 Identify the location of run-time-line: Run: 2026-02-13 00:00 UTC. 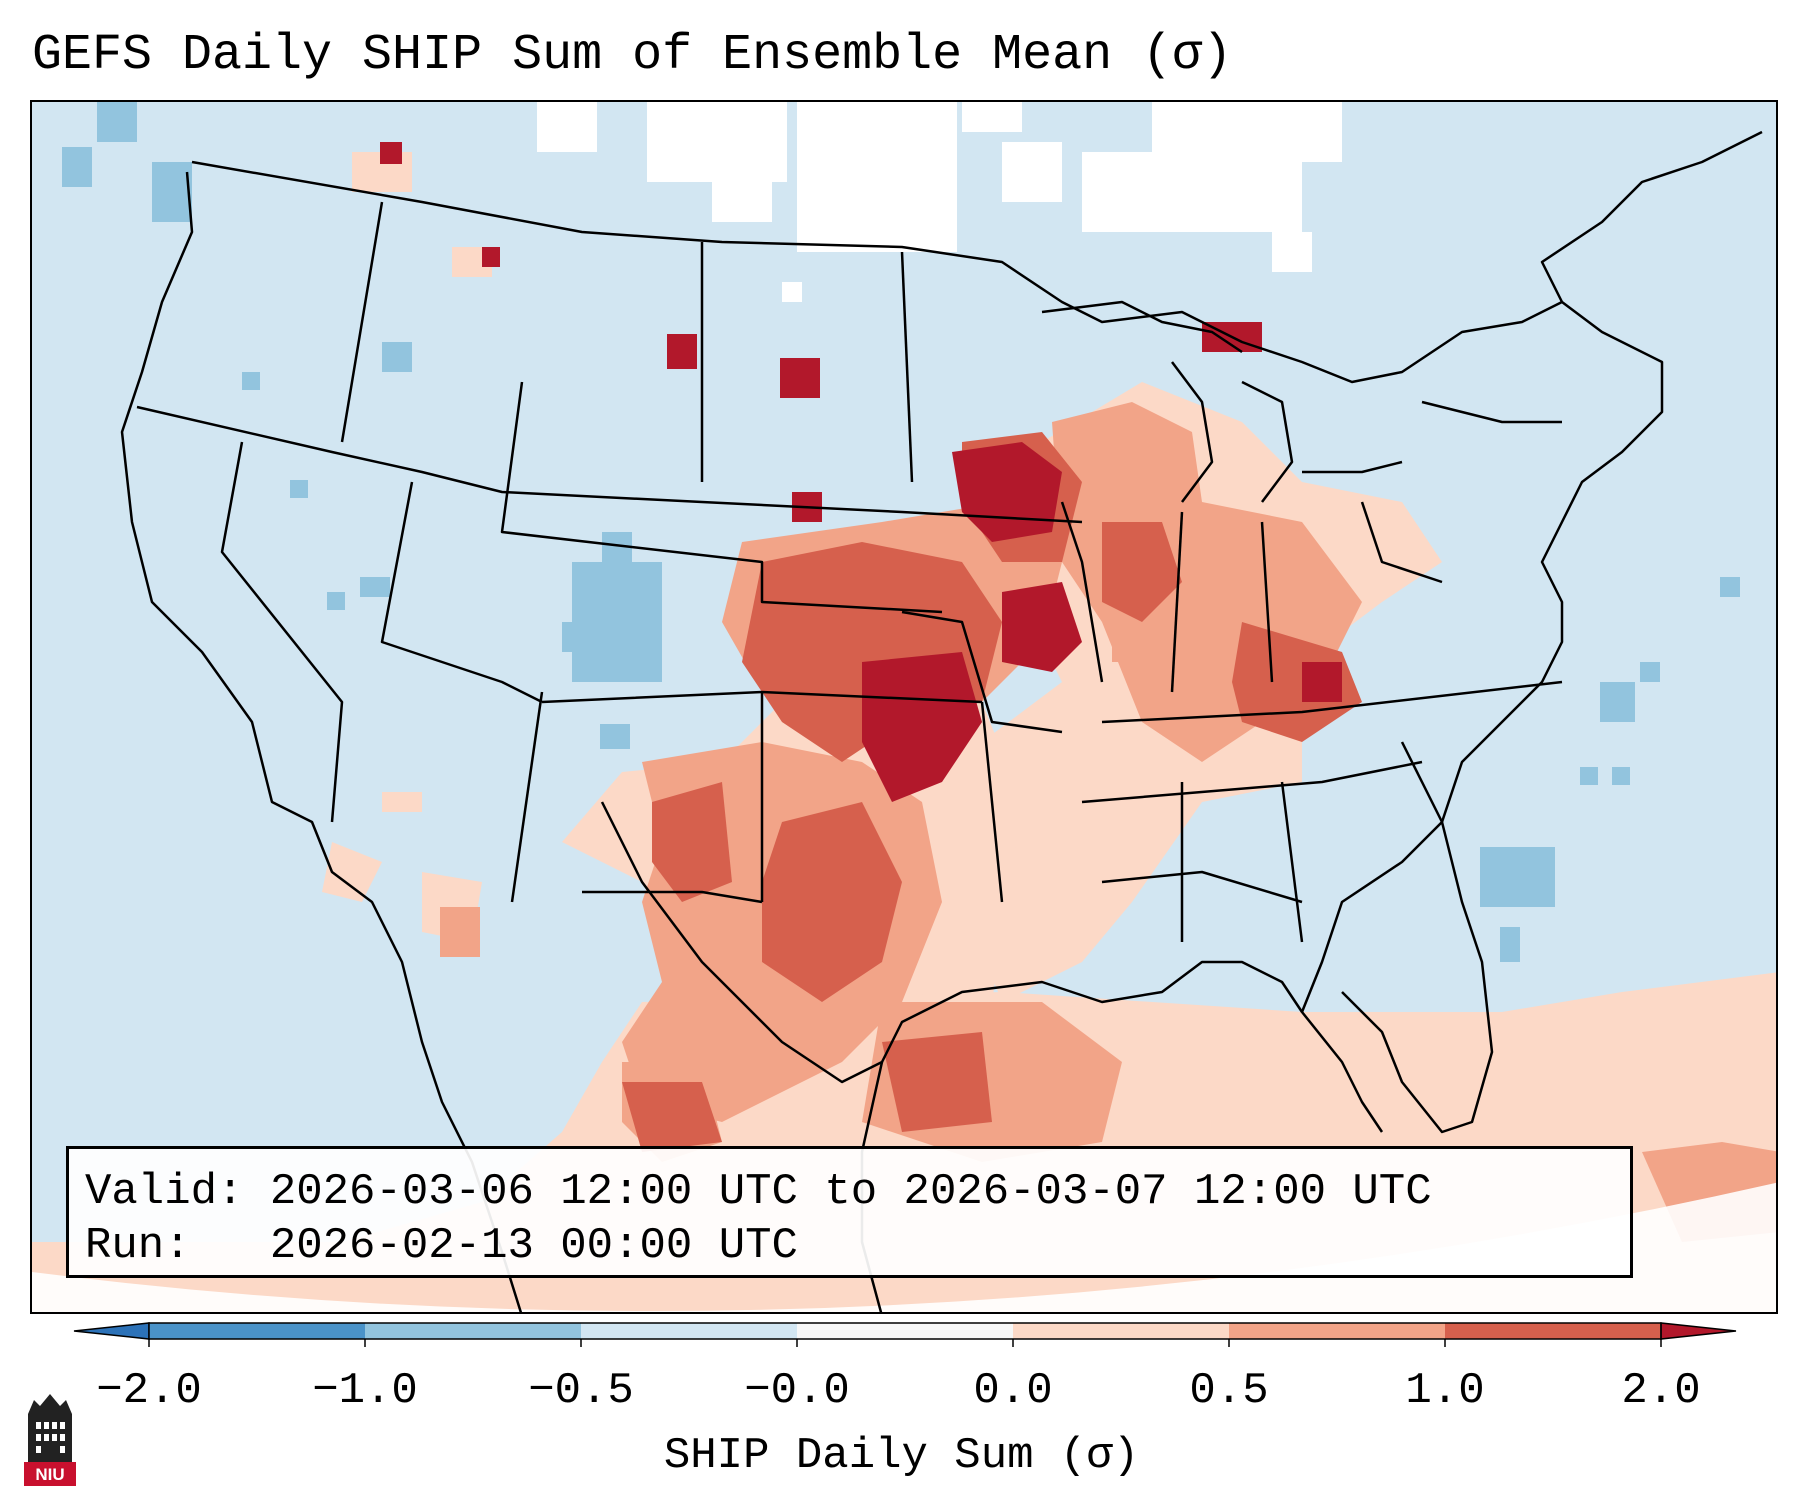
(441, 1246).